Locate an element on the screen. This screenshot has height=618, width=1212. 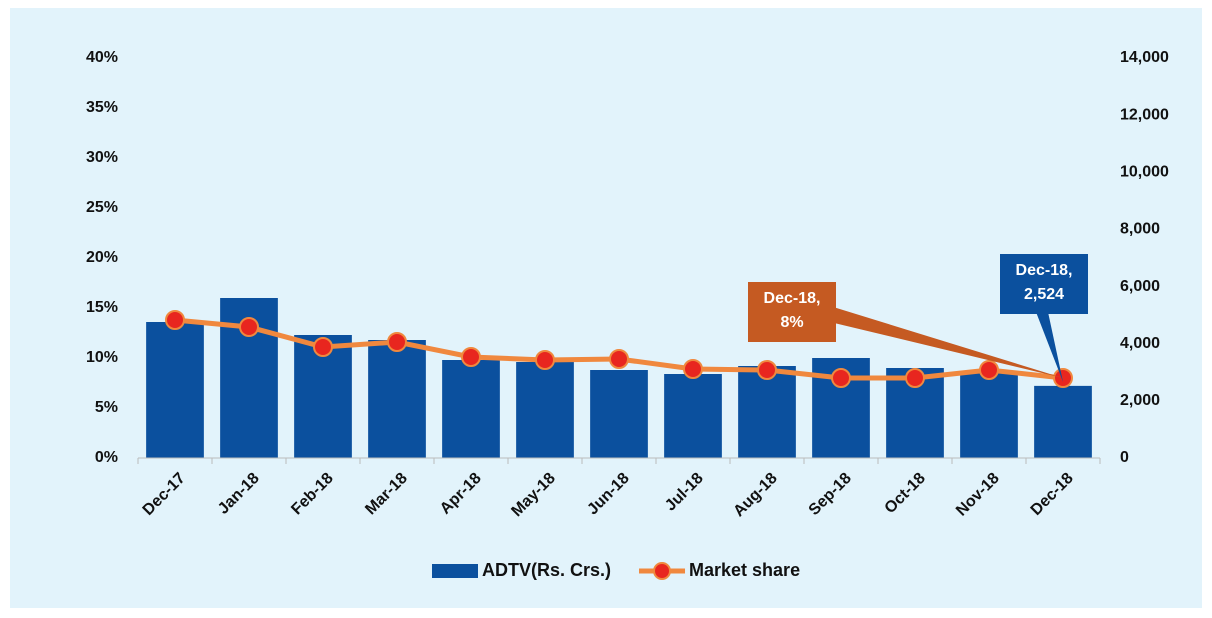
annotation-text: 8% is located at coordinates (791, 322).